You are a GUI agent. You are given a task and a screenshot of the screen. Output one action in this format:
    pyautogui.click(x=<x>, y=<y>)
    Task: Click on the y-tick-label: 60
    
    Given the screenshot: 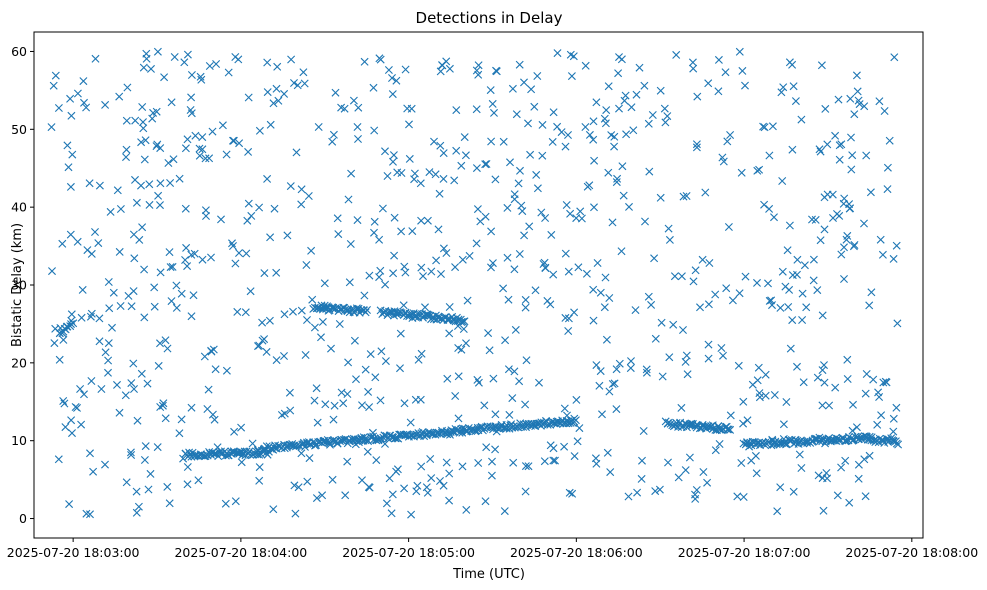 What is the action you would take?
    pyautogui.click(x=19, y=51)
    